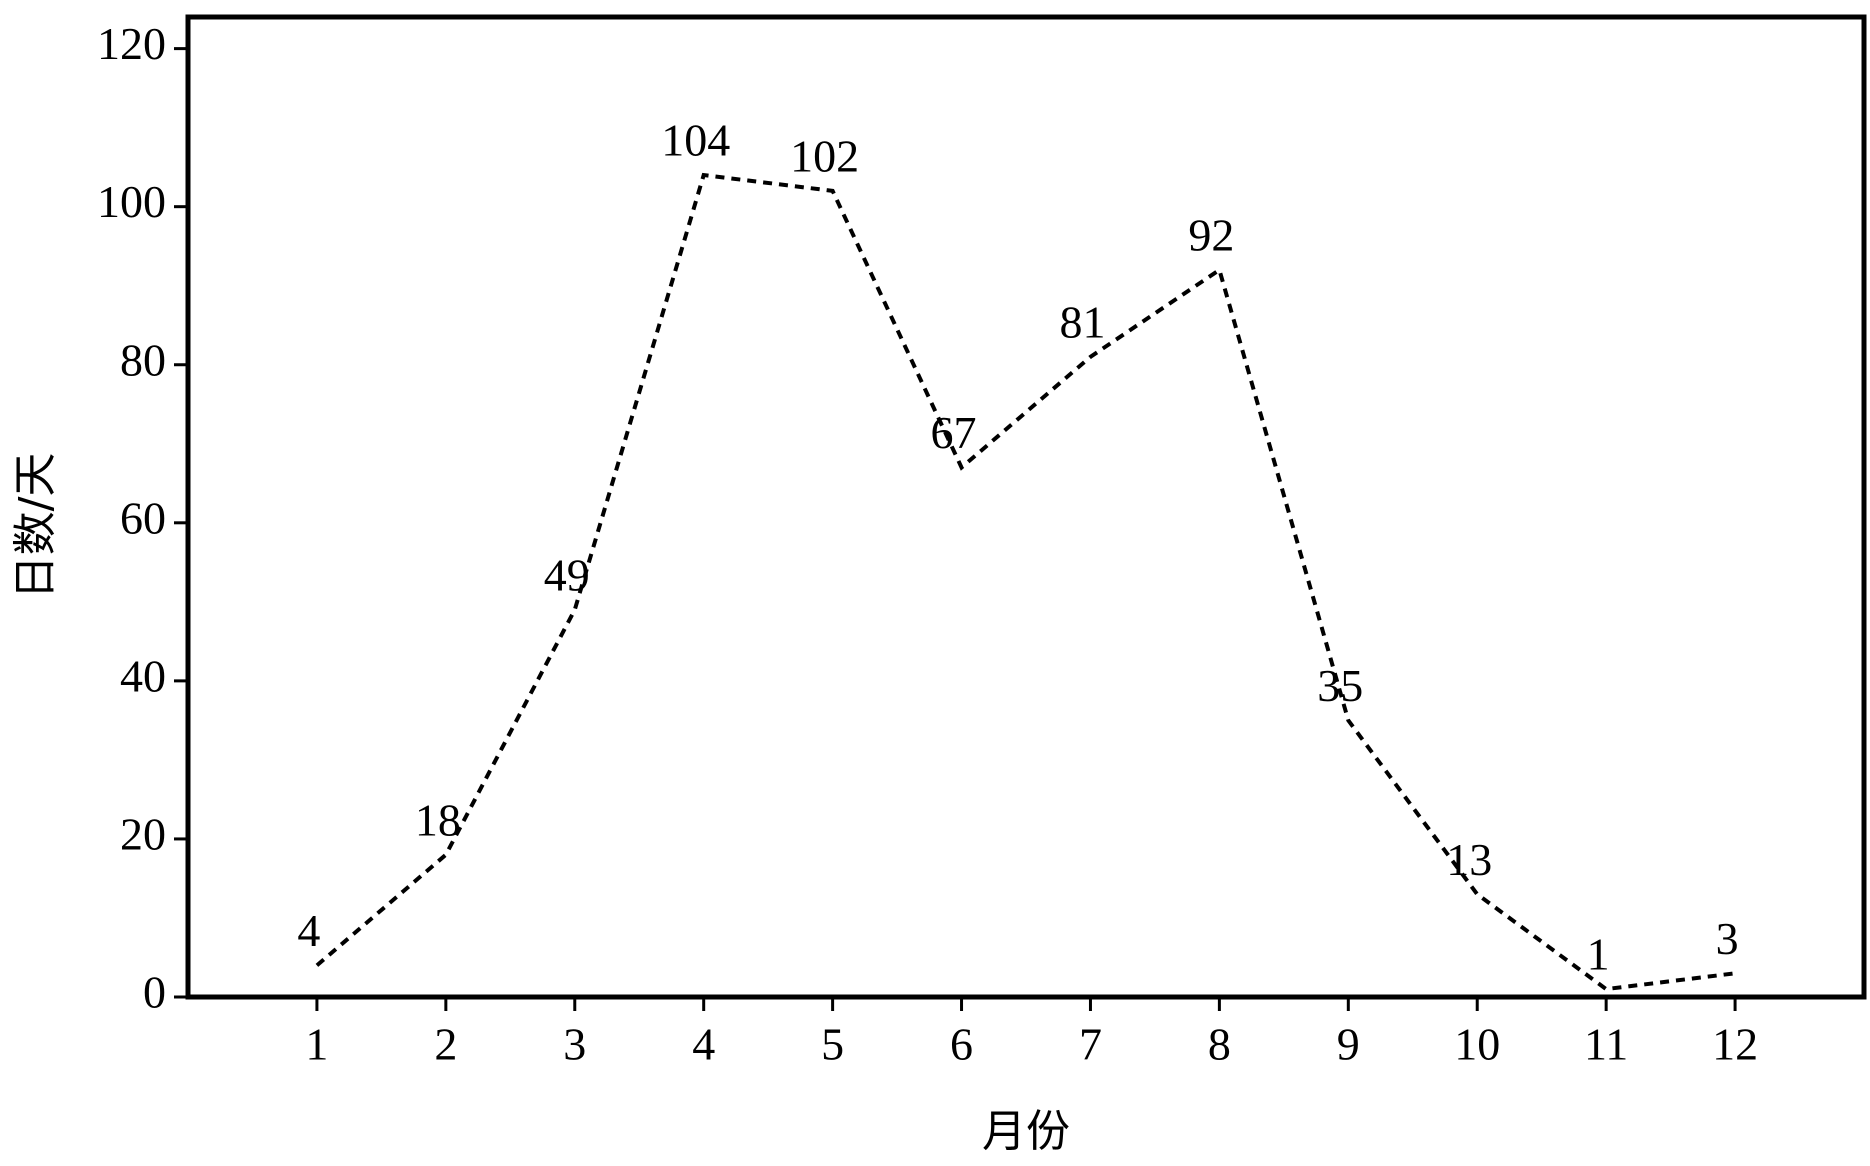  What do you see at coordinates (1340, 685) in the screenshot?
I see `data-label: 35` at bounding box center [1340, 685].